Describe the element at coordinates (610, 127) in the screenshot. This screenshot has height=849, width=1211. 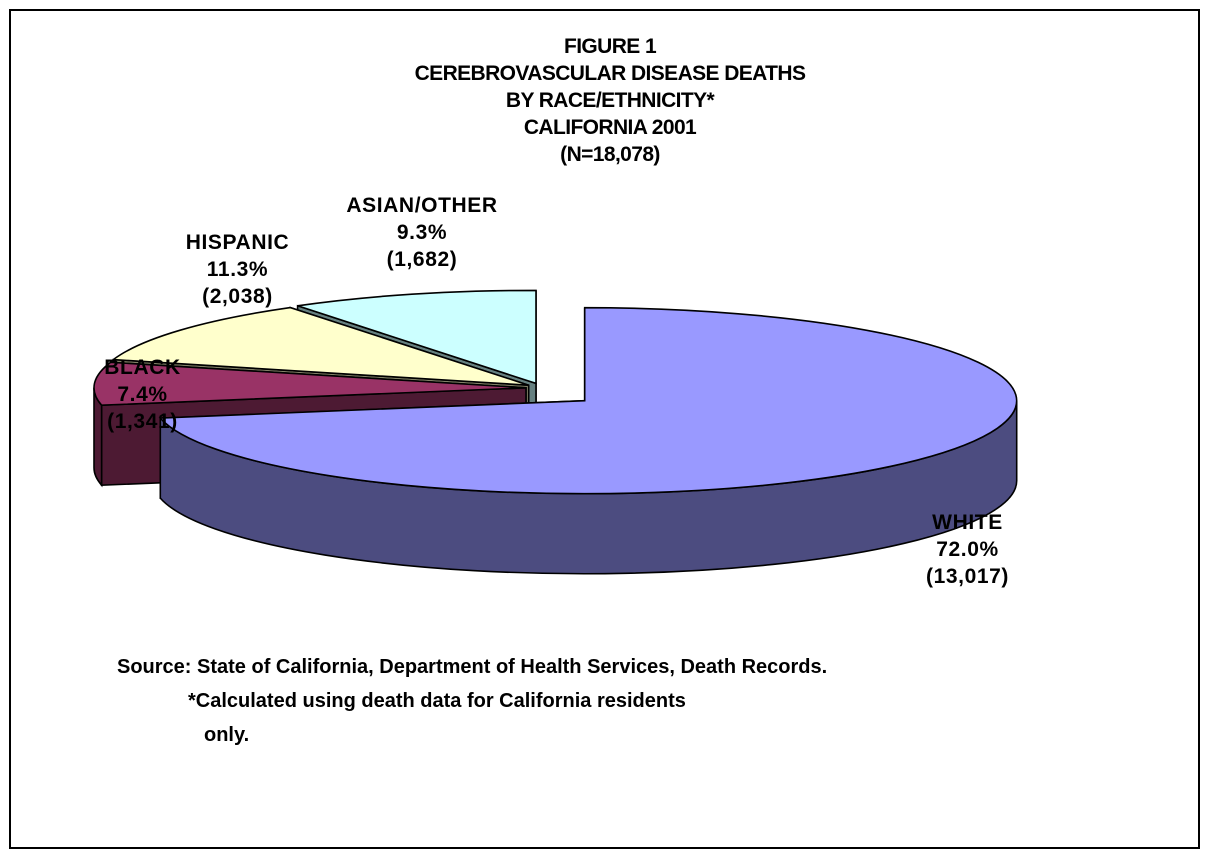
I see `title-line-4: CALIFORNIA 2001` at that location.